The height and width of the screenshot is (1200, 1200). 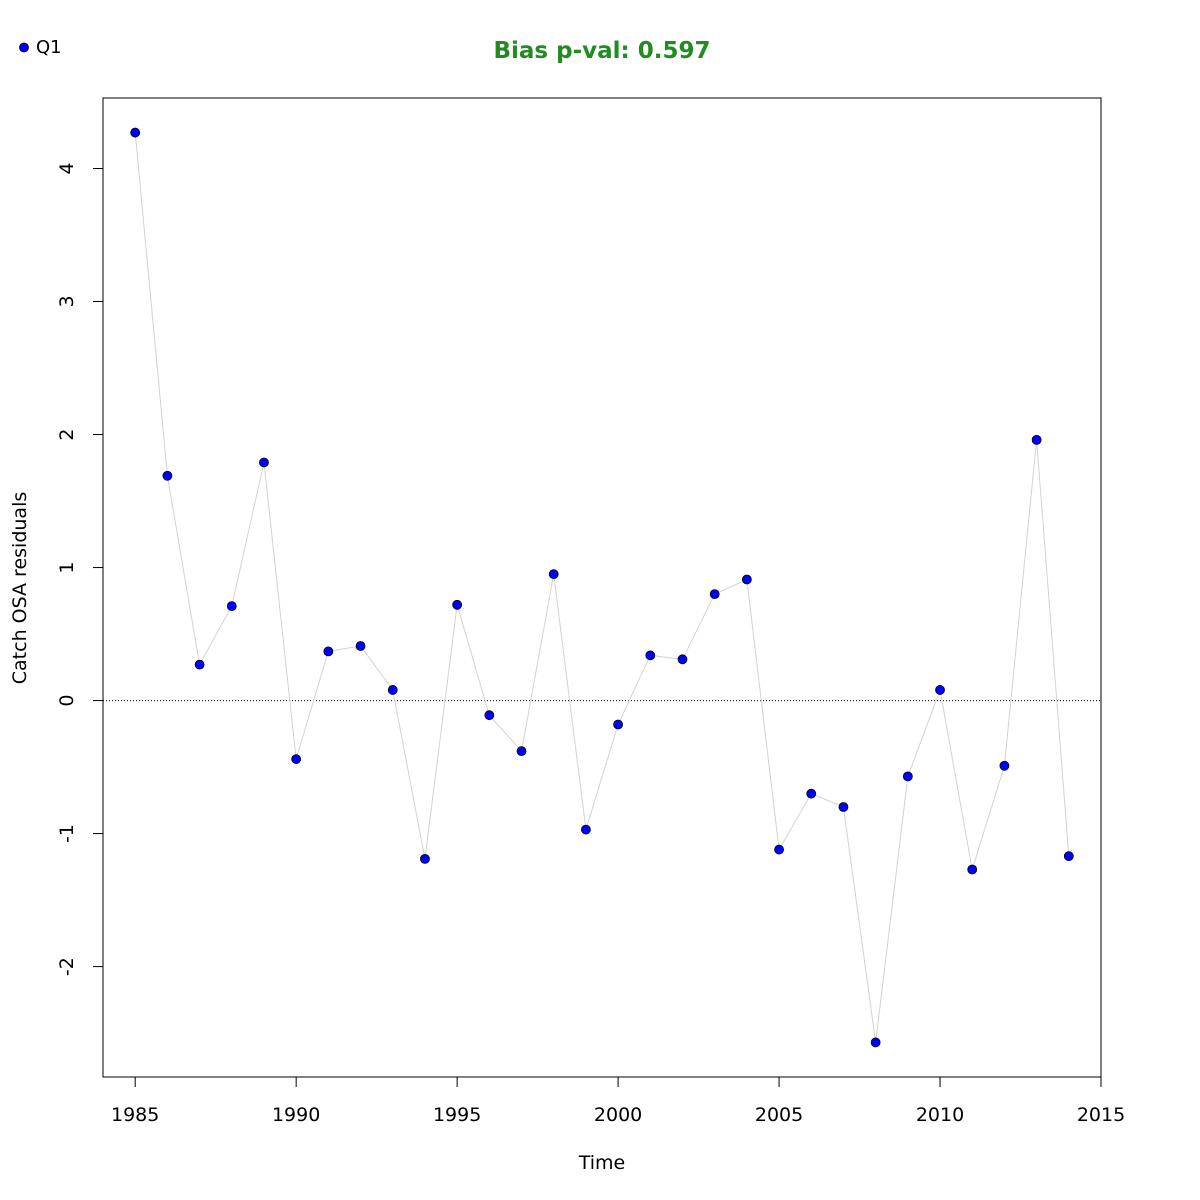 I want to click on x-axis: 1985 1990 1995 2000 2005 2010 2015, so click(x=618, y=1101).